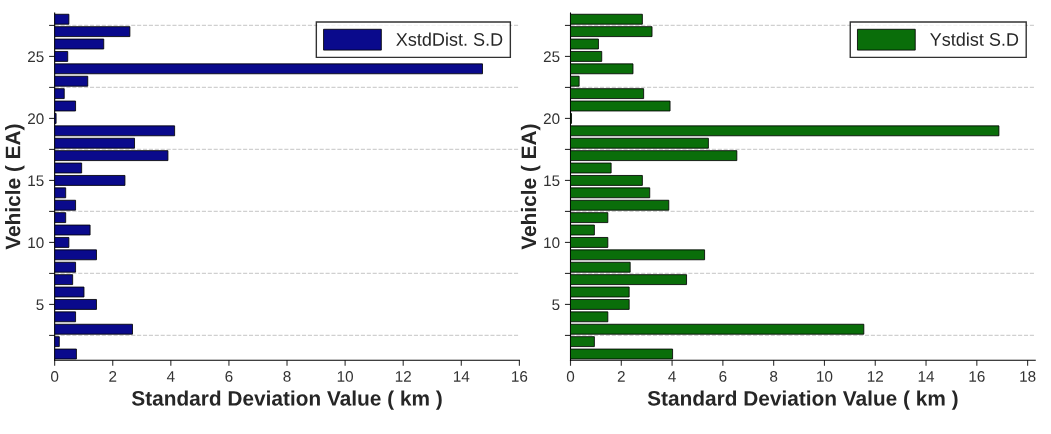 This screenshot has width=1051, height=434. I want to click on x-tick-label: 18, so click(1028, 376).